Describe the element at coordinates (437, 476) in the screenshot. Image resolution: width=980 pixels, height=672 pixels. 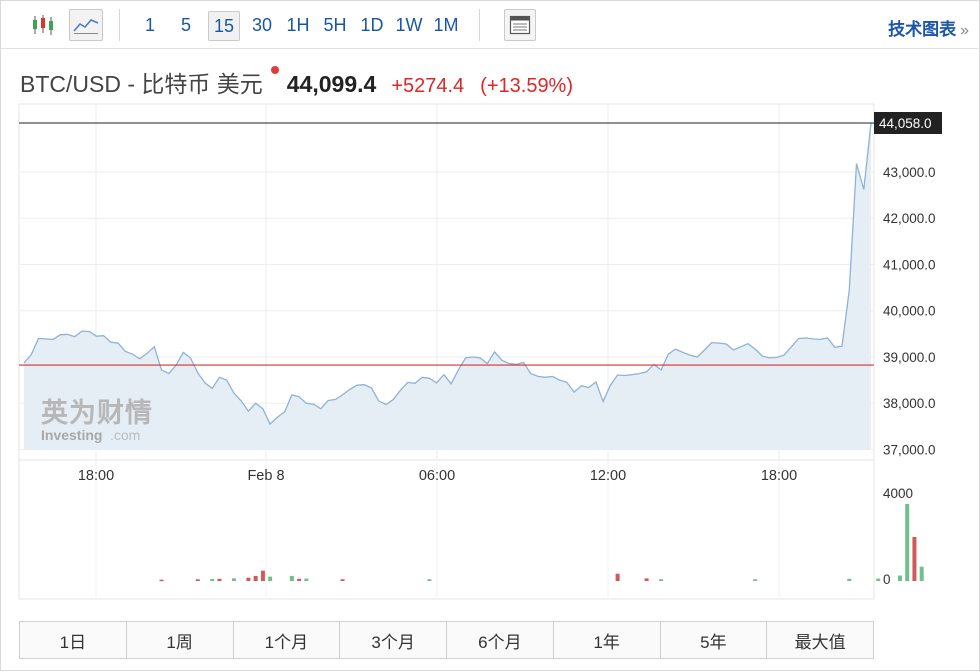
I see `x-tick-label: 06:00` at that location.